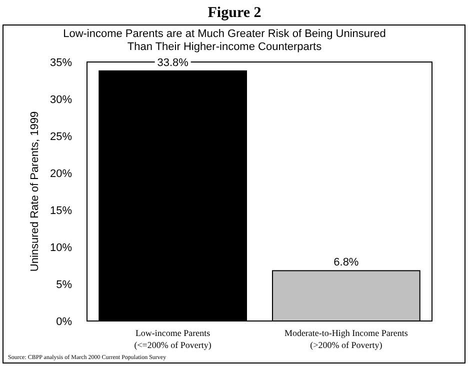 This screenshot has height=367, width=469. Describe the element at coordinates (61, 100) in the screenshot. I see `y-tick-label: 30%` at that location.